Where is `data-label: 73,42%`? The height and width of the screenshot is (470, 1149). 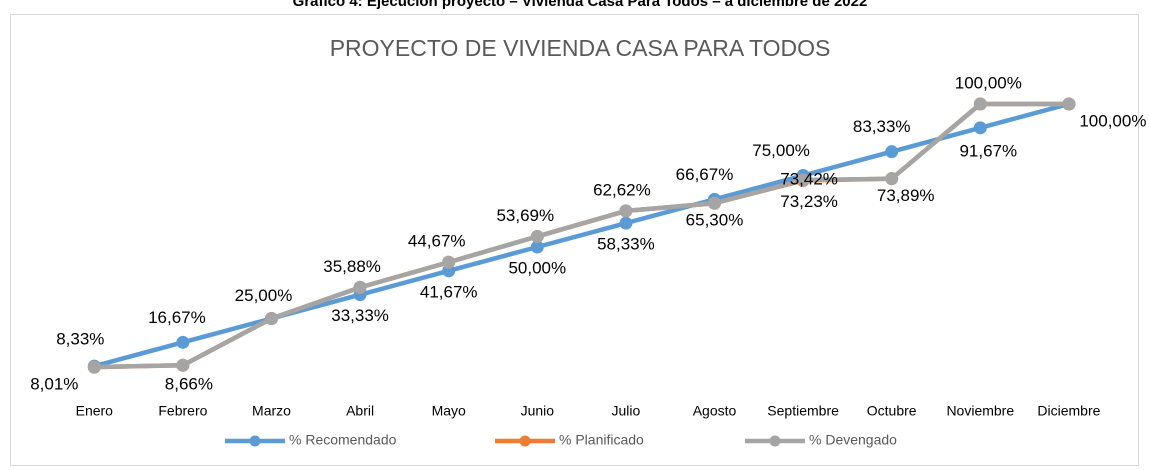 data-label: 73,42% is located at coordinates (809, 179).